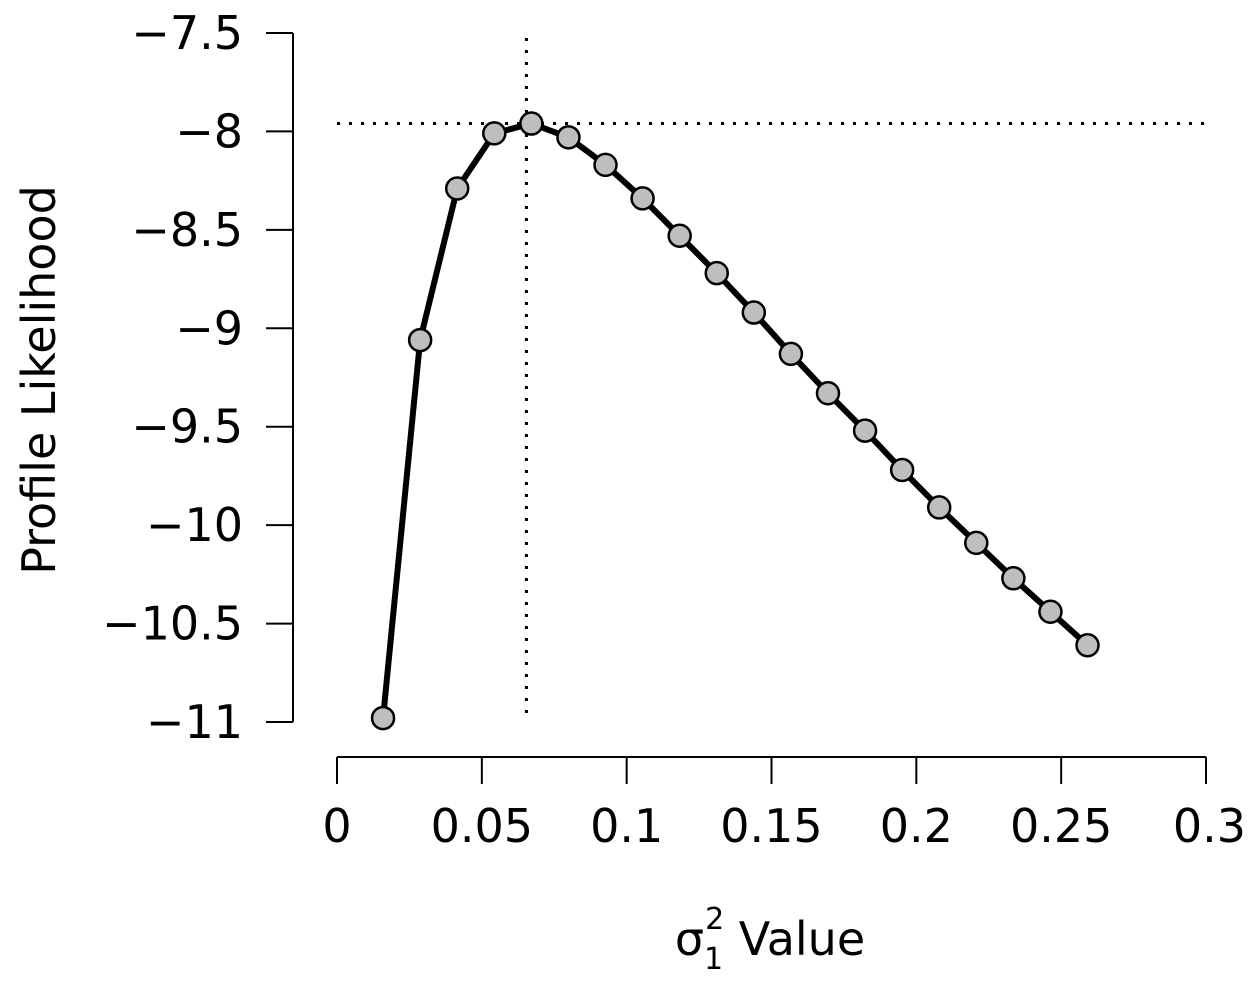  I want to click on x-axis: 0 0.05 0.1 0.15 0.2 0.25 0.3, so click(784, 804).